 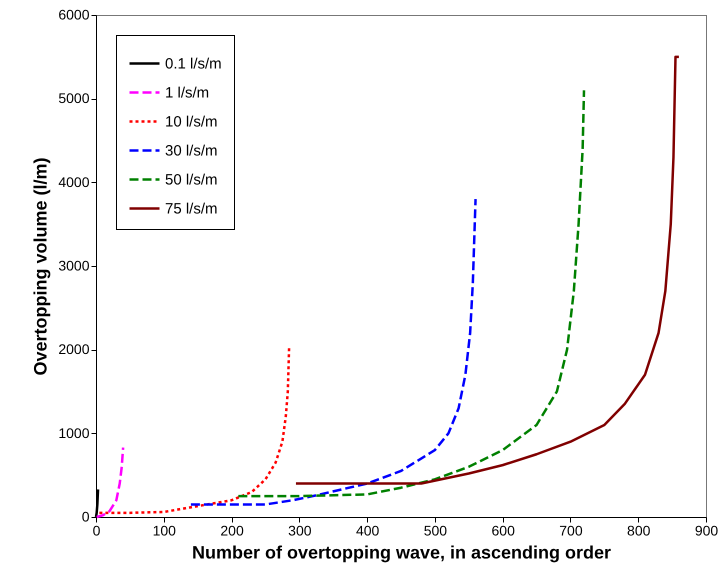 What do you see at coordinates (74, 349) in the screenshot?
I see `y-tick-label: 2000` at bounding box center [74, 349].